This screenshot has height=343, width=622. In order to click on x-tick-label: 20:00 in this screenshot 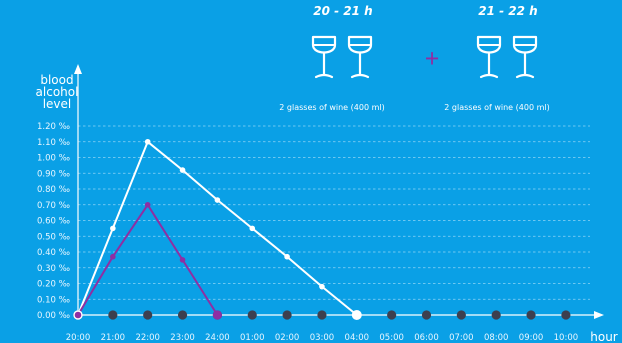, I will do `click(78, 338)`.